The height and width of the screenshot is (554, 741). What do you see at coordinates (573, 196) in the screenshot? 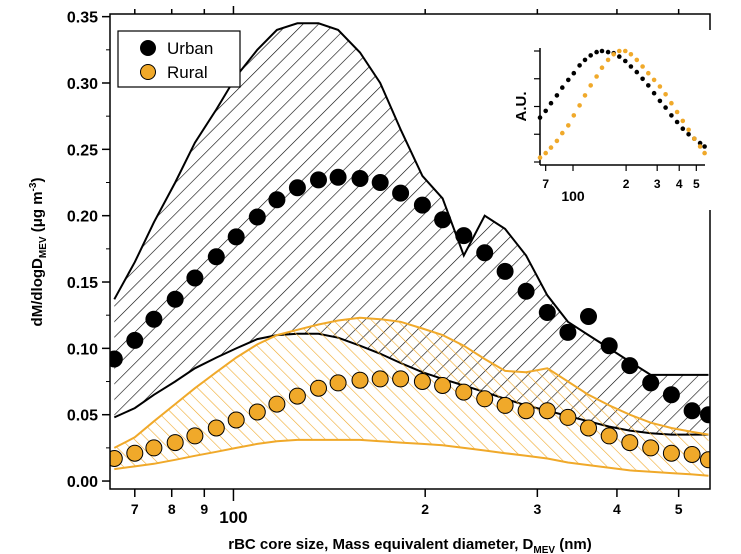
I see `inset-x-tick-label: 100` at bounding box center [573, 196].